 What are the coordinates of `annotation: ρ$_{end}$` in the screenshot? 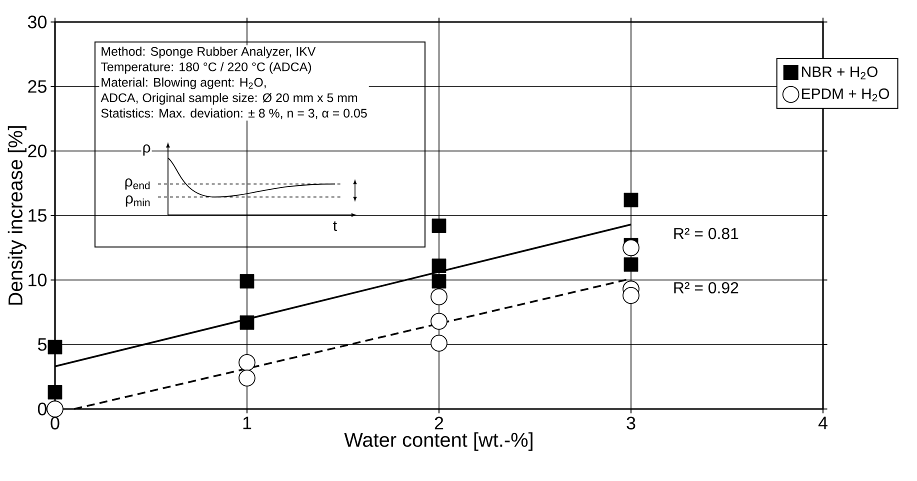 It's located at (137, 184).